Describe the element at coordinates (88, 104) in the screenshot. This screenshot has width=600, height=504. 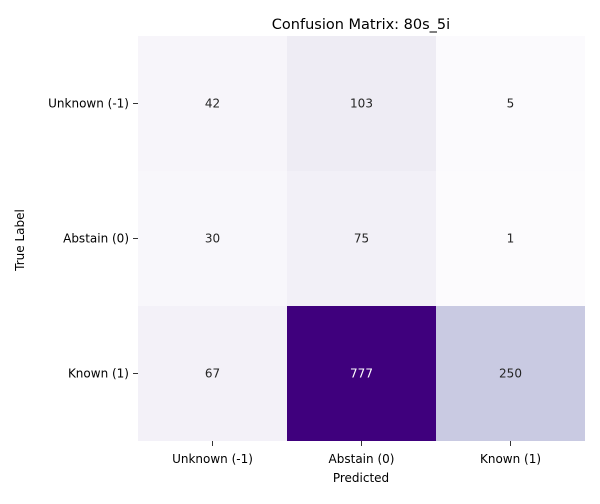
I see `y-tick-label: Unknown (-1)` at that location.